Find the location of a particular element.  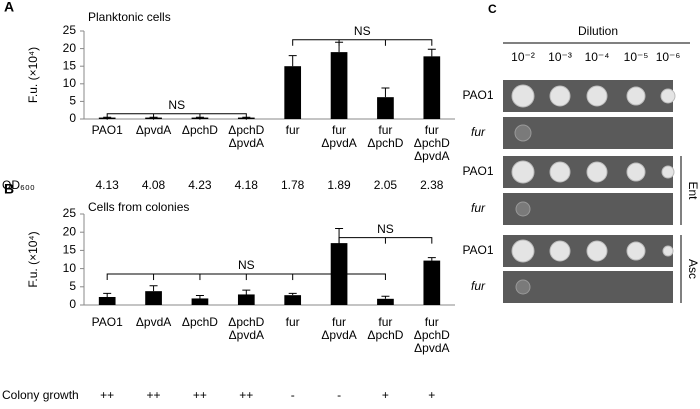

panel-label: C is located at coordinates (492, 9).